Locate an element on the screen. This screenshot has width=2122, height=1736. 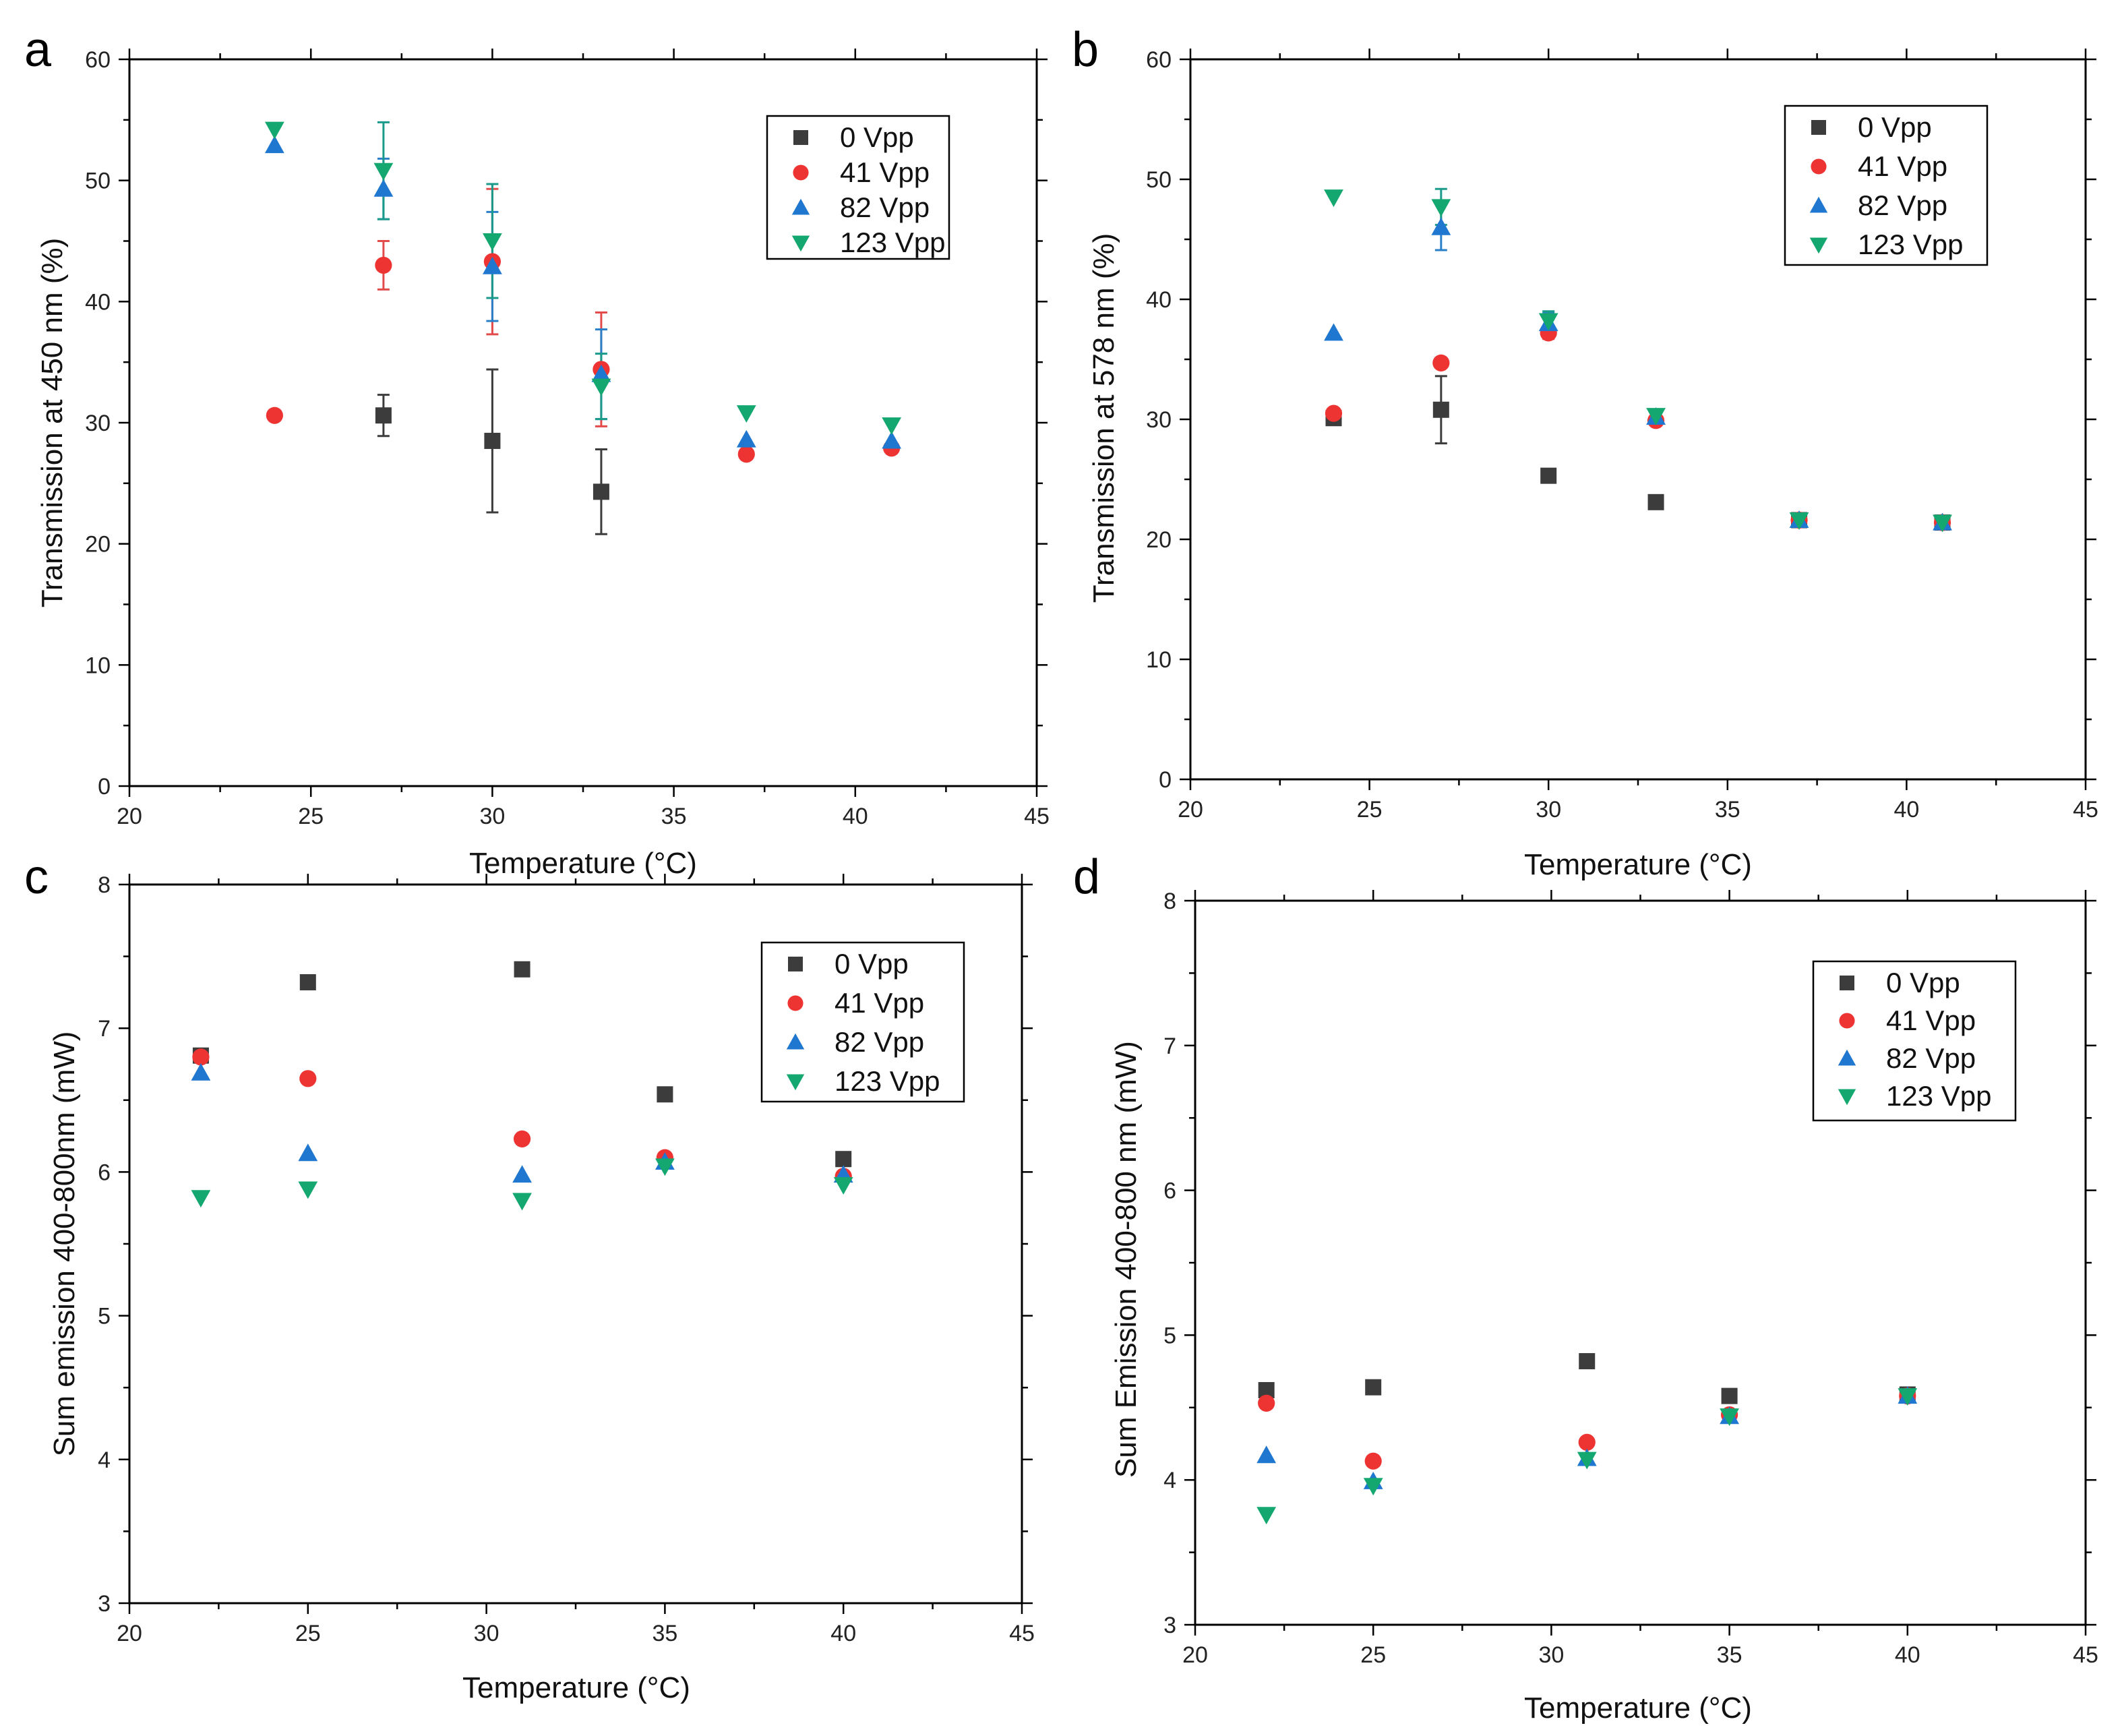
y-tick-label: 6 is located at coordinates (1169, 1191).